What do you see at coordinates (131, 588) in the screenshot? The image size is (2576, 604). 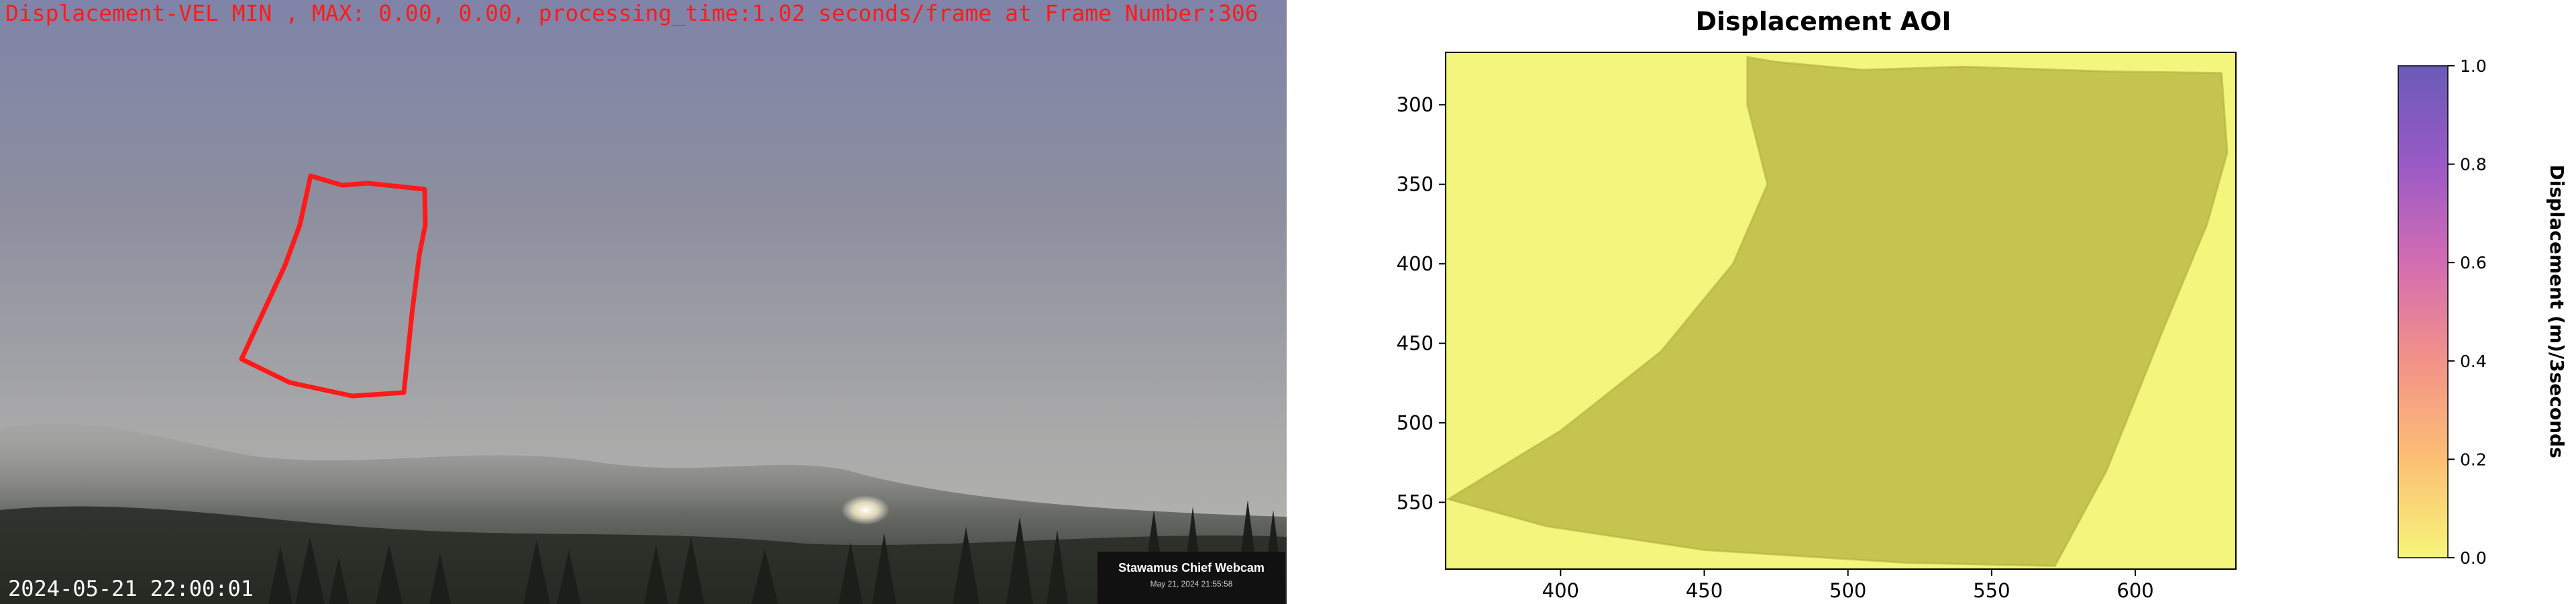 I see `frame-timestamp: 2024-05-21 22:00:01` at bounding box center [131, 588].